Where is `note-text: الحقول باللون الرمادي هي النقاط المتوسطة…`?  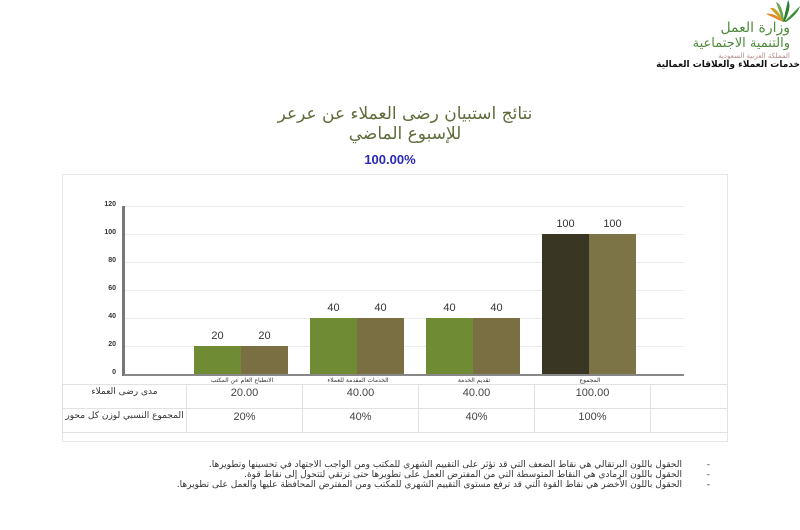
note-text: الحقول باللون الرمادي هي النقاط المتوسطة… is located at coordinates (463, 475).